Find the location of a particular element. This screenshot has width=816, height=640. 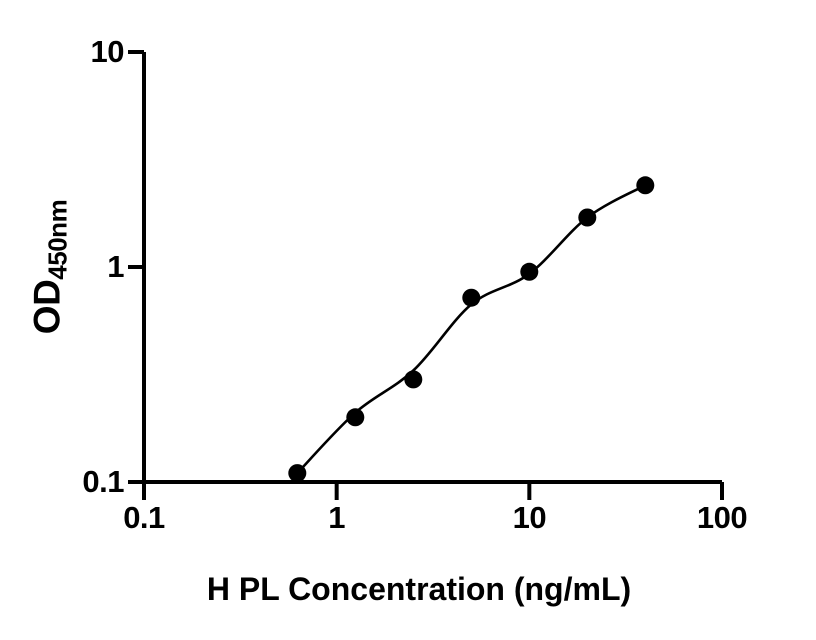

x-tick-label: 10 is located at coordinates (529, 517).